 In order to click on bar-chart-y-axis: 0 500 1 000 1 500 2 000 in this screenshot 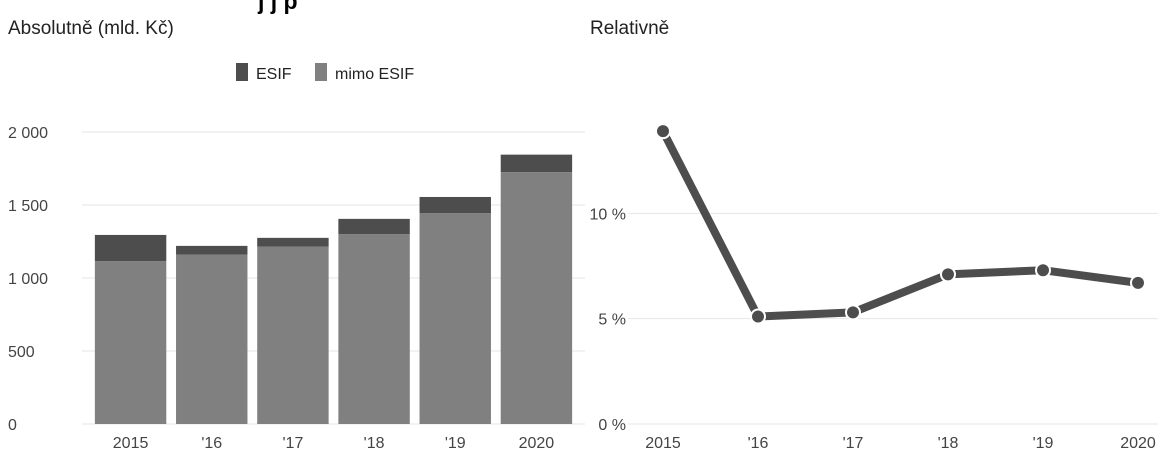, I will do `click(28, 279)`.